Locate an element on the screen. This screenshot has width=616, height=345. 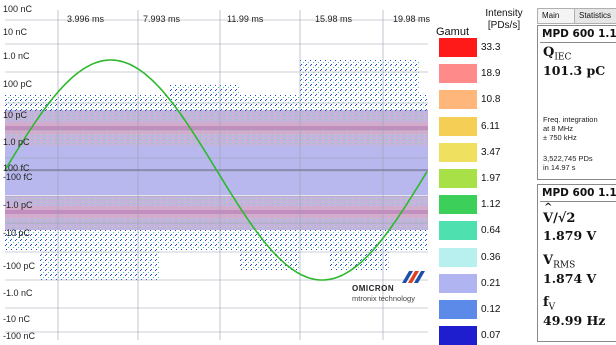
y-axis-tick-label: 100 nC is located at coordinates (18, 9).